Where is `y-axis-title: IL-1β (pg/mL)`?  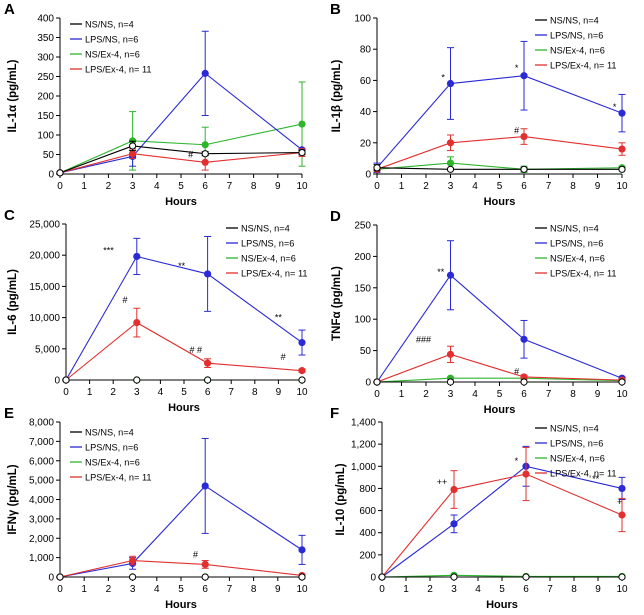 y-axis-title: IL-1β (pg/mL) is located at coordinates (337, 95).